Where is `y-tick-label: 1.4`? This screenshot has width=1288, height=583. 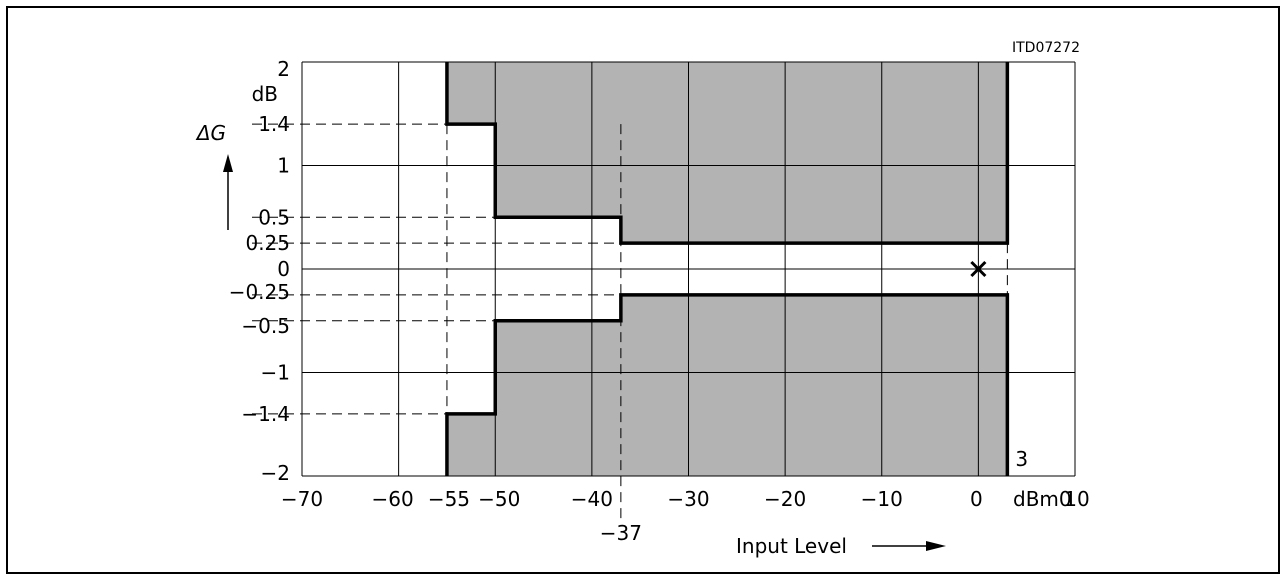
y-tick-label: 1.4 is located at coordinates (274, 124).